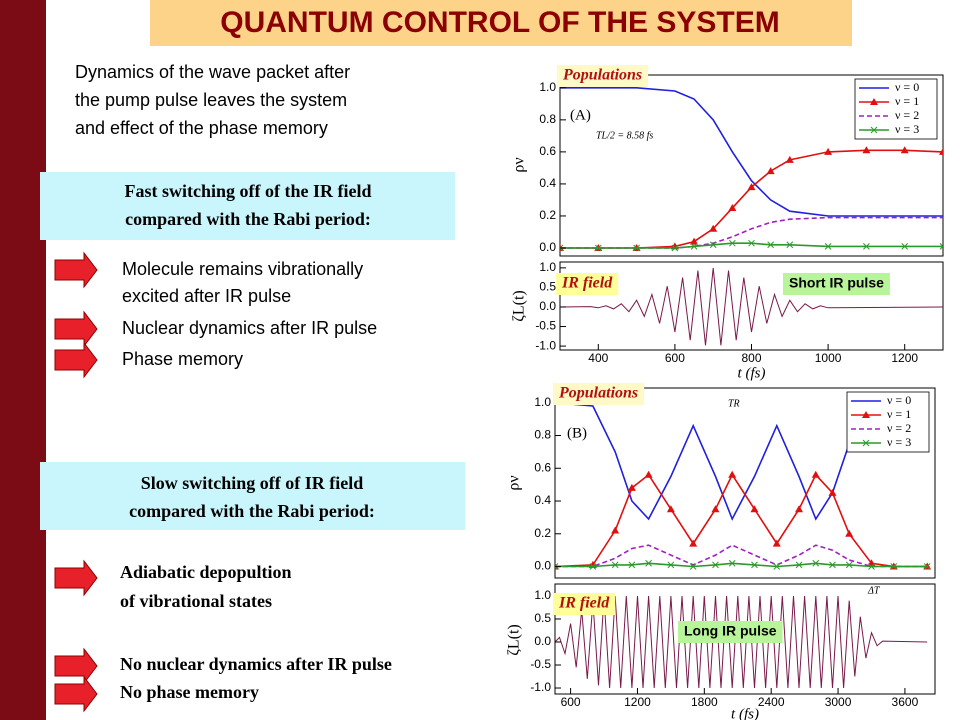  I want to click on annotation: TR, so click(734, 403).